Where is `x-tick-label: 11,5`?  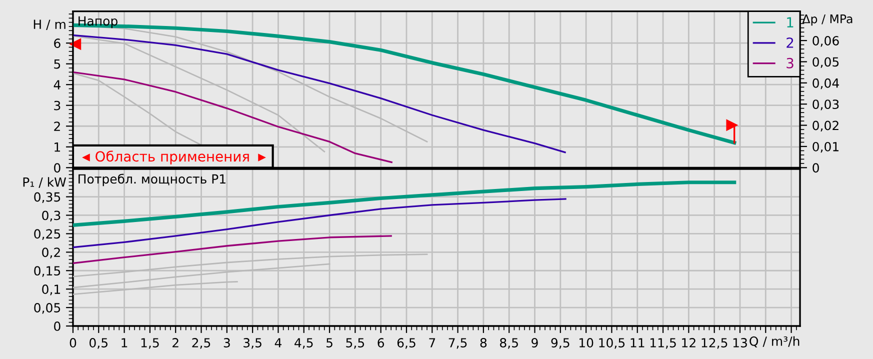
x-tick-label: 11,5 is located at coordinates (663, 343).